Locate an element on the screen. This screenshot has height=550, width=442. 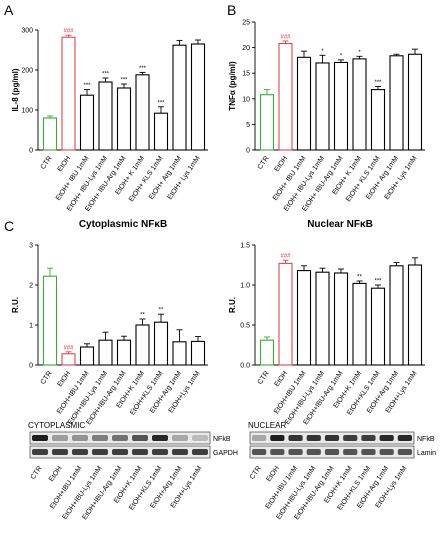
significance-label-b: ### is located at coordinates (285, 37).